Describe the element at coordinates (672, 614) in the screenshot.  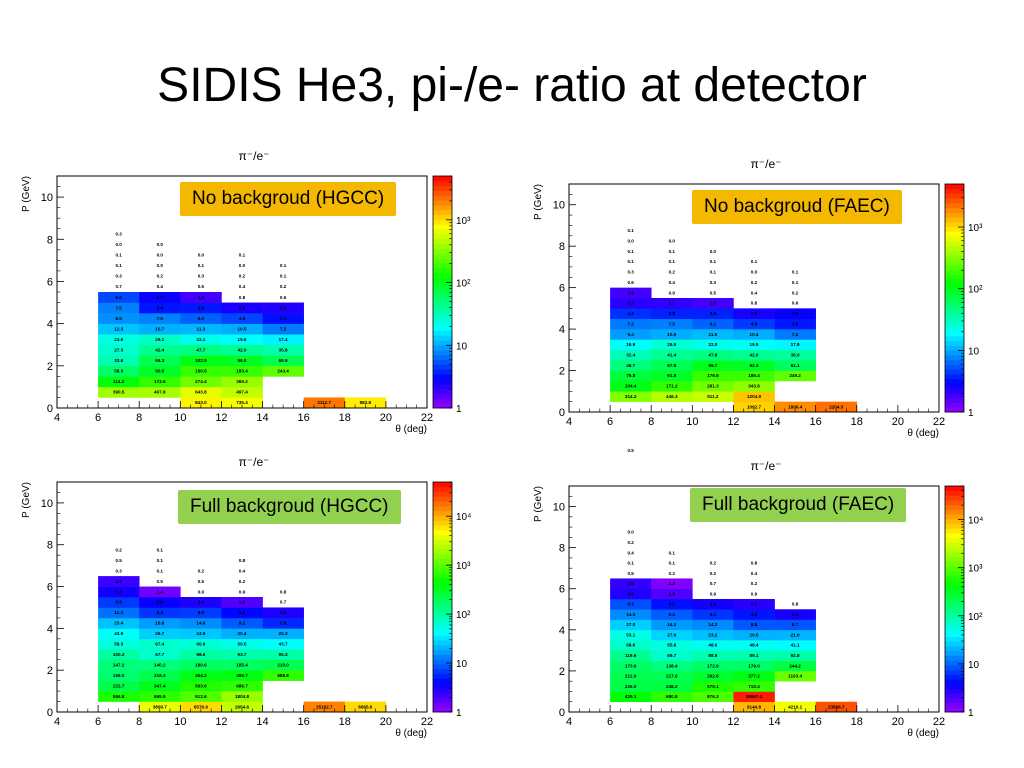
I see `cell-value: 9.4` at that location.